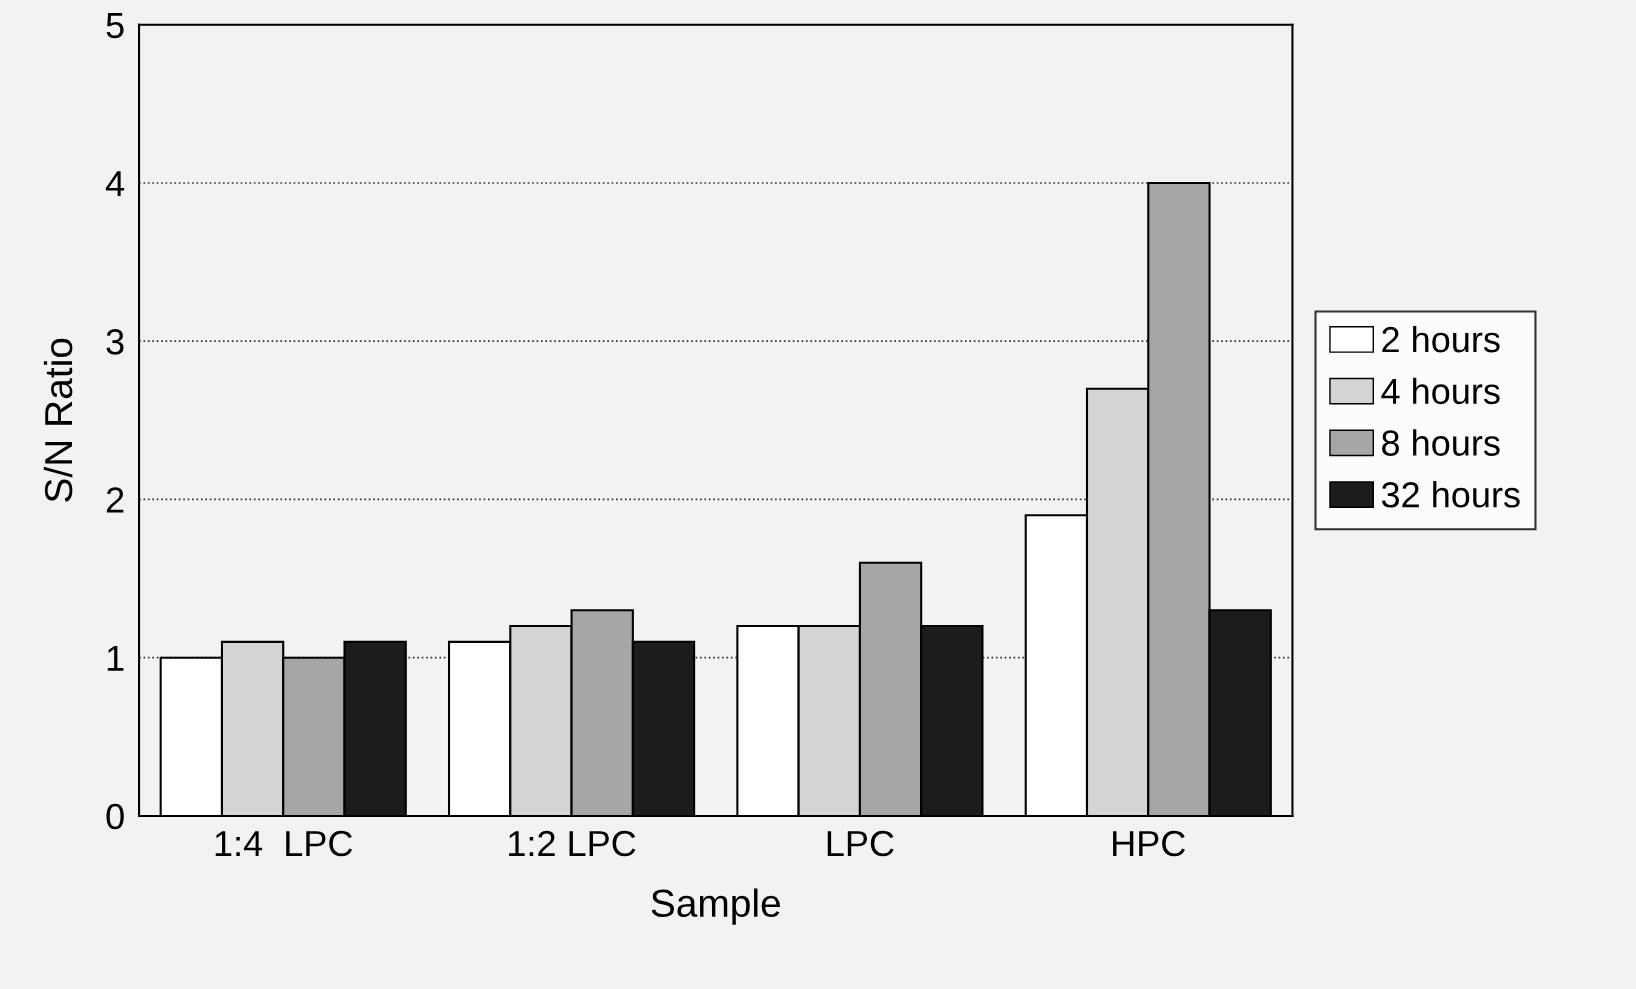 The image size is (1636, 989). Describe the element at coordinates (115, 25) in the screenshot. I see `y-tick-label: 5` at that location.